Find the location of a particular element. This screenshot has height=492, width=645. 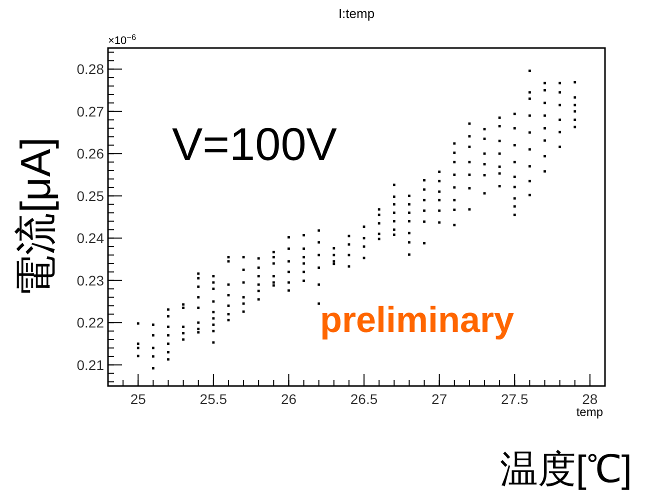

x-tick-label: 26.5 is located at coordinates (364, 399).